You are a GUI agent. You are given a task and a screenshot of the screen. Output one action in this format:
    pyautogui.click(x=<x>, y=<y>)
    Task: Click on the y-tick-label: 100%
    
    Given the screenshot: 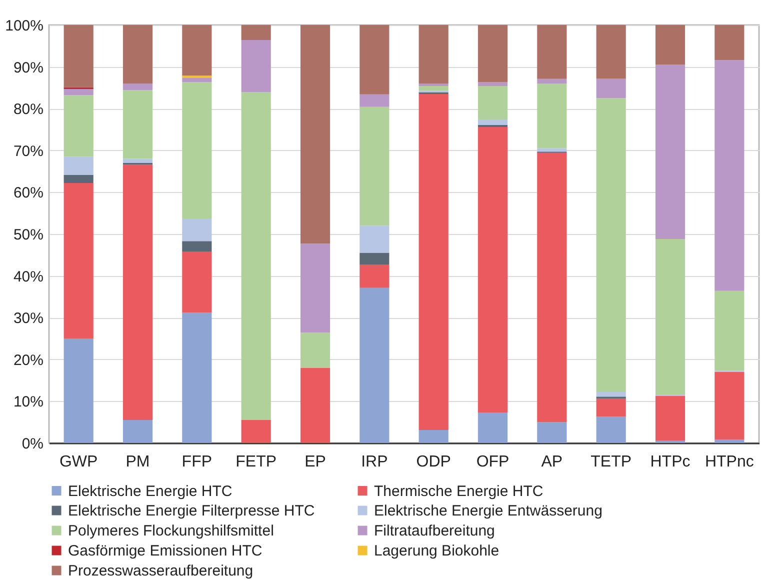 What is the action you would take?
    pyautogui.click(x=24, y=26)
    